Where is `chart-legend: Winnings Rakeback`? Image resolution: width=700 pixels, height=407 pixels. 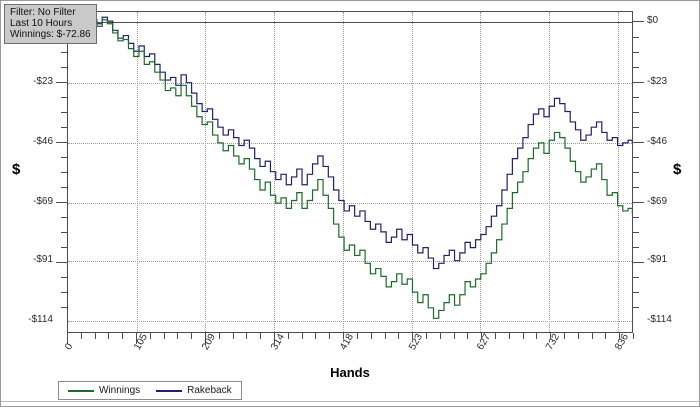 chart-legend: Winnings Rakeback is located at coordinates (150, 390).